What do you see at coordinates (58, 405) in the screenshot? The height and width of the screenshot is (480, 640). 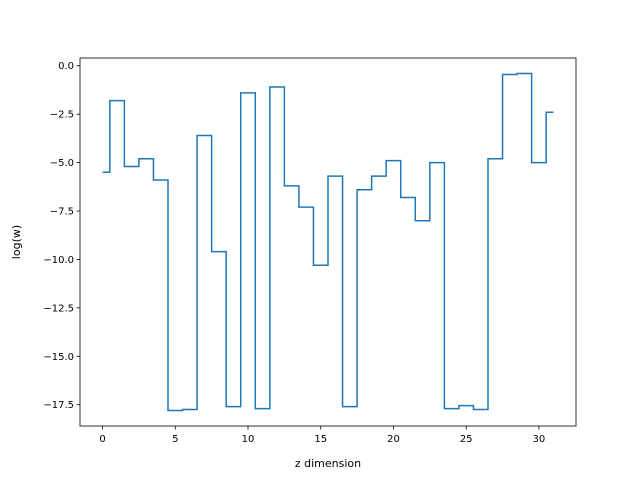 I see `y-tick-label: −17.5` at bounding box center [58, 405].